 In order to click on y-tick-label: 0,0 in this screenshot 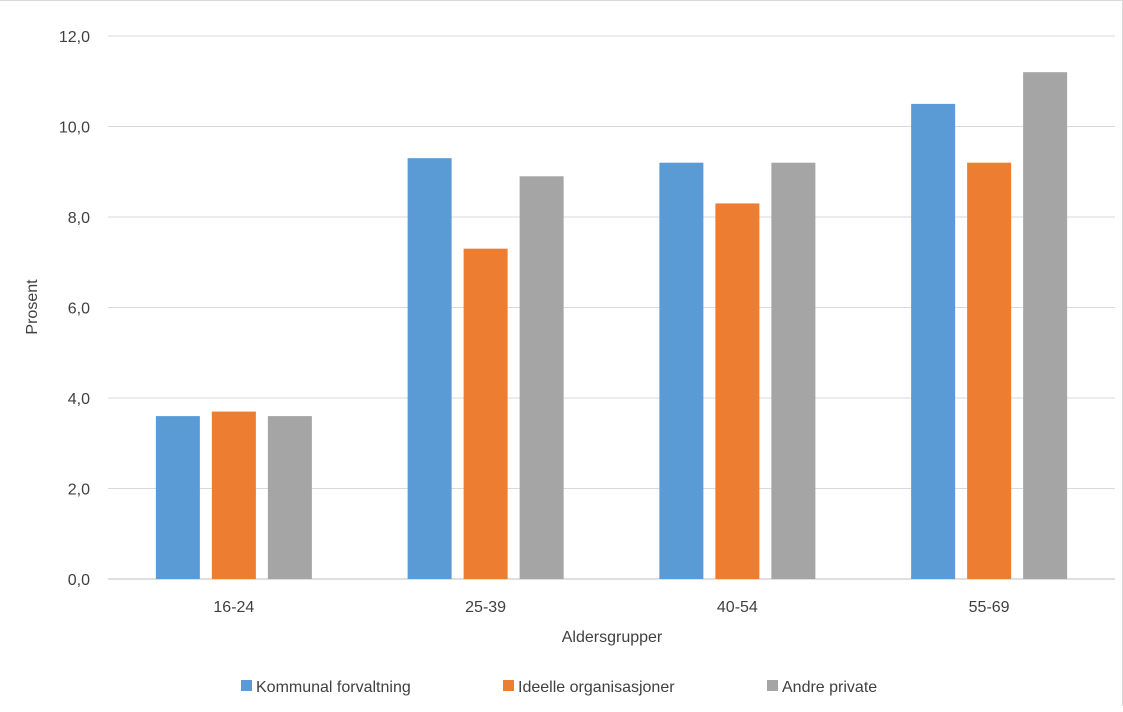, I will do `click(79, 580)`.